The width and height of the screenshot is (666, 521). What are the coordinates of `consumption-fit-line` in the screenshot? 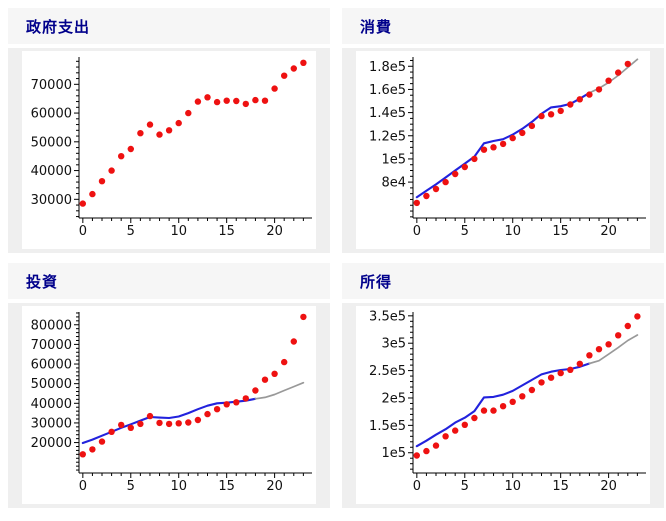 It's located at (503, 145).